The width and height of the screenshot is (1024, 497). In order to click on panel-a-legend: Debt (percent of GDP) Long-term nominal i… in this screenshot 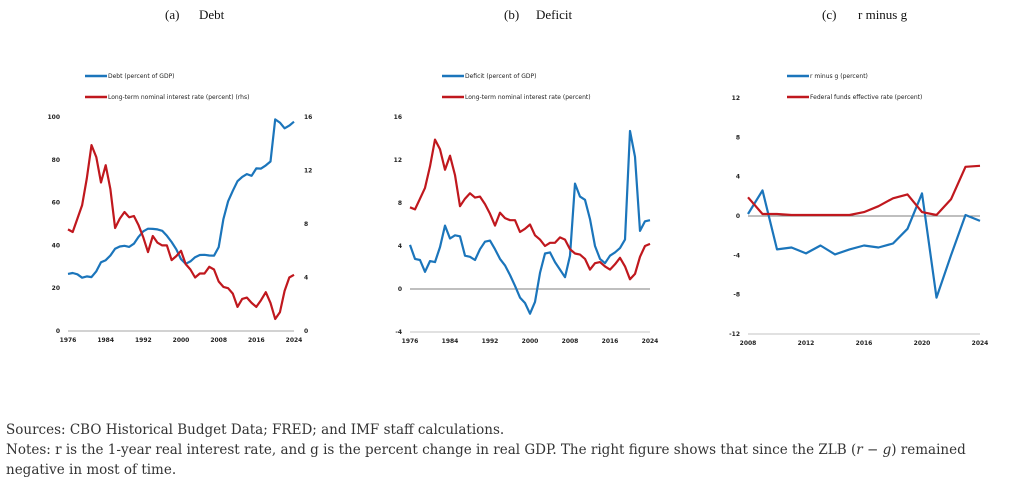, I will do `click(167, 87)`.